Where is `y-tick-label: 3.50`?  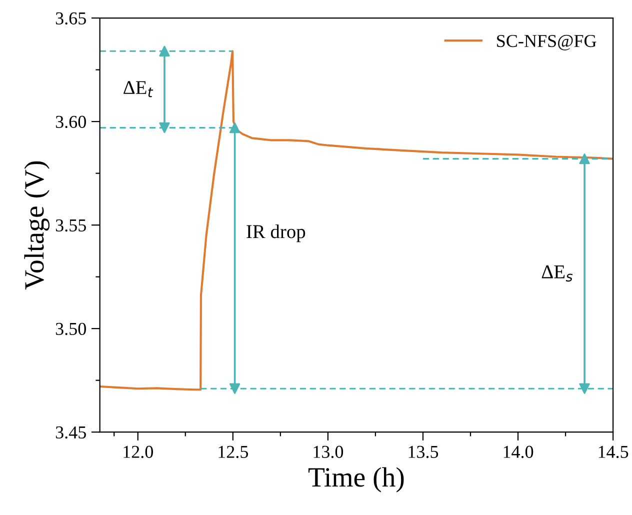
y-tick-label: 3.50 is located at coordinates (71, 329).